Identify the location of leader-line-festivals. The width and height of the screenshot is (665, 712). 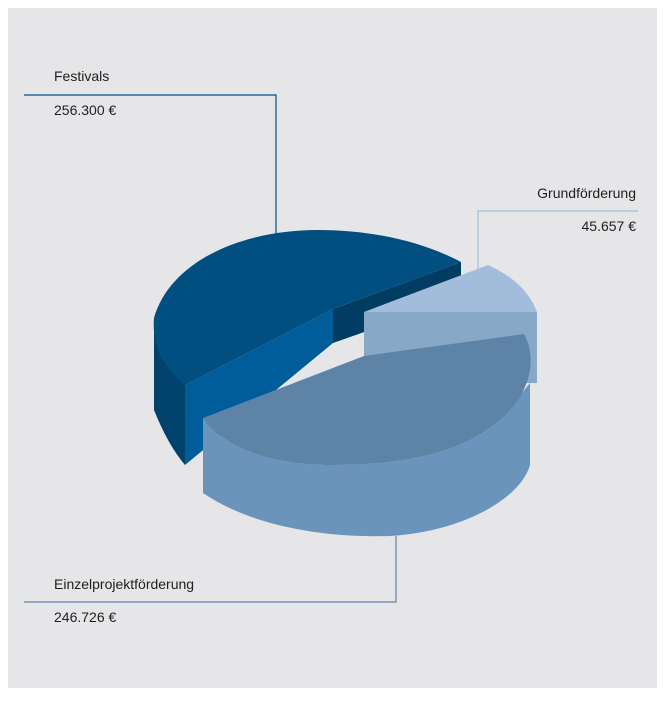
(150, 165).